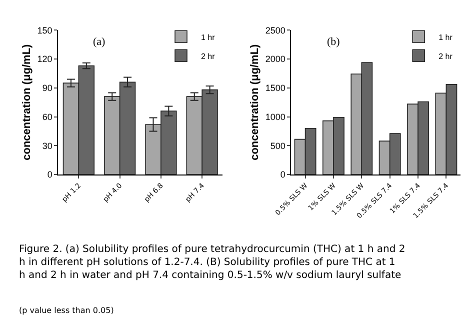  I want to click on annotation: (b), so click(333, 42).